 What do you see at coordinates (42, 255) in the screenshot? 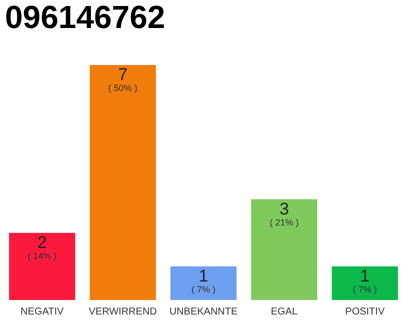
I see `annotation: ( 14% )` at bounding box center [42, 255].